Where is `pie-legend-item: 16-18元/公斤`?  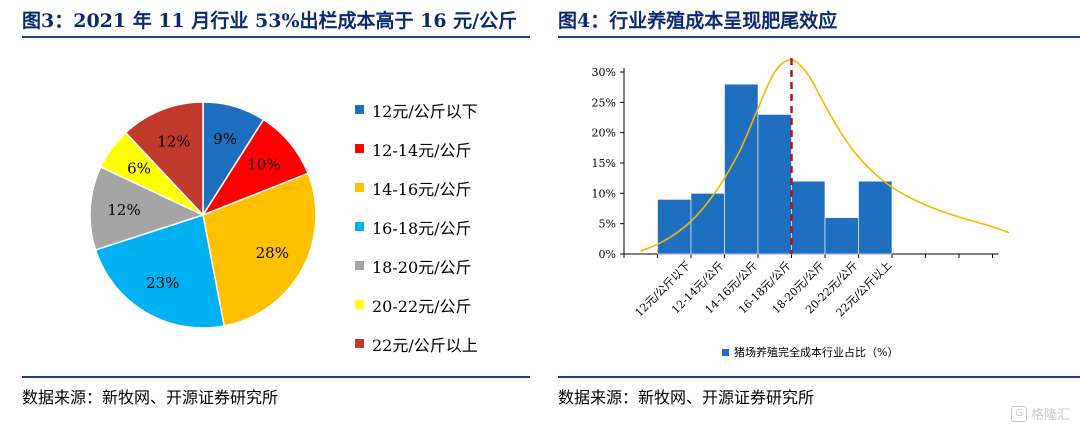 pie-legend-item: 16-18元/公斤 is located at coordinates (416, 226).